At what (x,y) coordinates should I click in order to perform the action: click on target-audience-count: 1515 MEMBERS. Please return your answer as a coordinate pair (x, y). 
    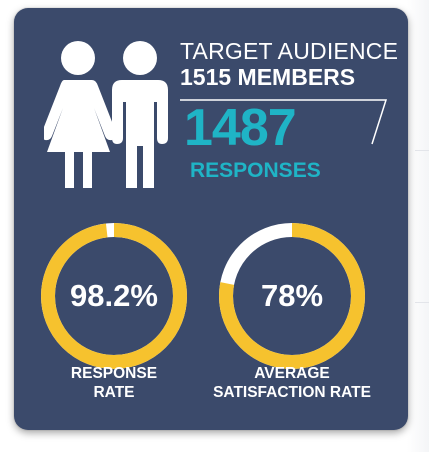
    Looking at the image, I should click on (268, 77).